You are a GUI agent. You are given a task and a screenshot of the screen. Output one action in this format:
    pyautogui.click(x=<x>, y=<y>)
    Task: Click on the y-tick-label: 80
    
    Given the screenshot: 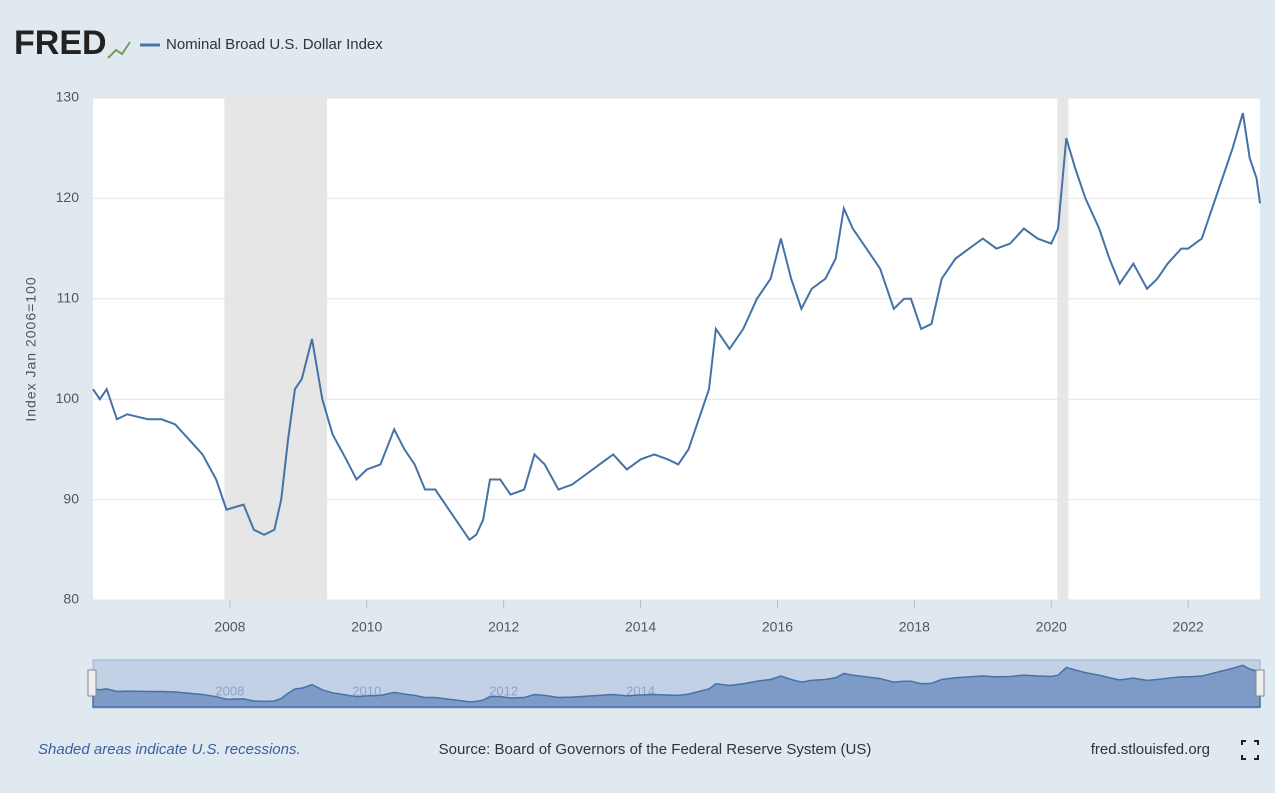 What is the action you would take?
    pyautogui.click(x=71, y=599)
    